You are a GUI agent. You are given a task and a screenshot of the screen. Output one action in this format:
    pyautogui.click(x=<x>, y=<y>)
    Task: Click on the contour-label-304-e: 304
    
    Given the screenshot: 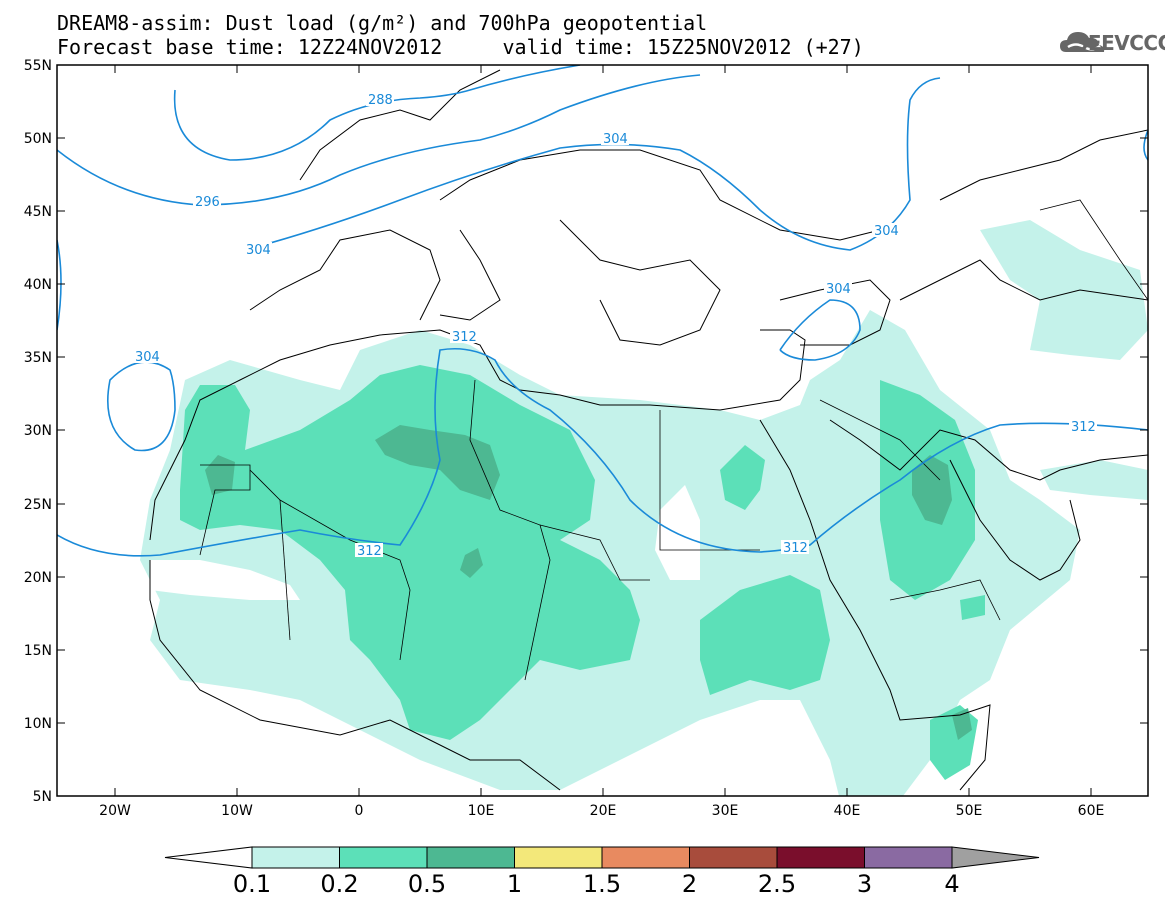 What is the action you would take?
    pyautogui.click(x=147, y=357)
    